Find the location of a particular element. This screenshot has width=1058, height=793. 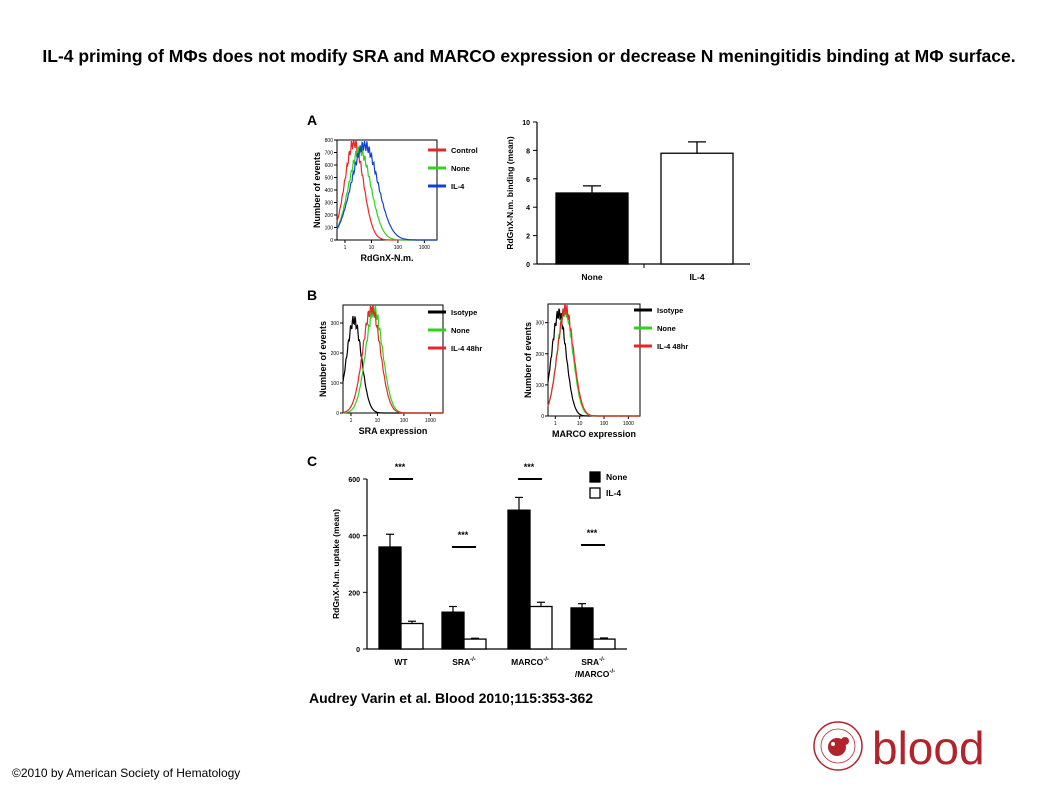

y-tick-label: 500 is located at coordinates (329, 179).